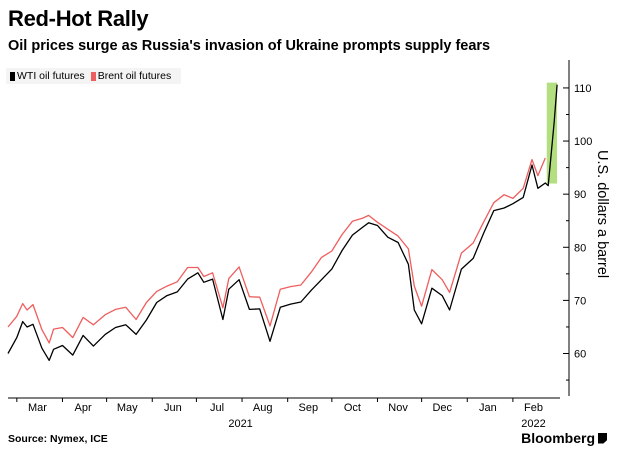 Image resolution: width=619 pixels, height=457 pixels. I want to click on x-tick-label: Mar, so click(37, 408).